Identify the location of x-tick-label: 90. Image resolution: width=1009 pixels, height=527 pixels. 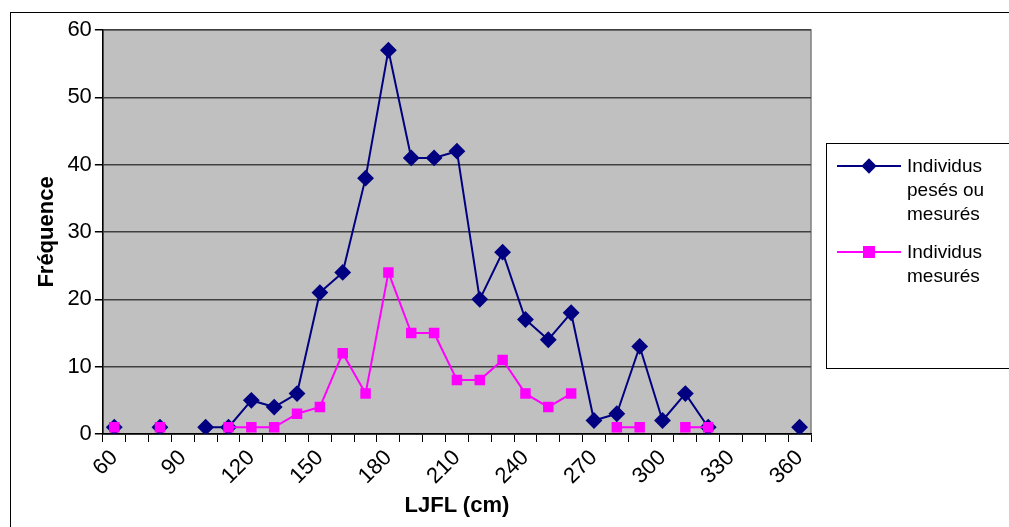
(173, 462).